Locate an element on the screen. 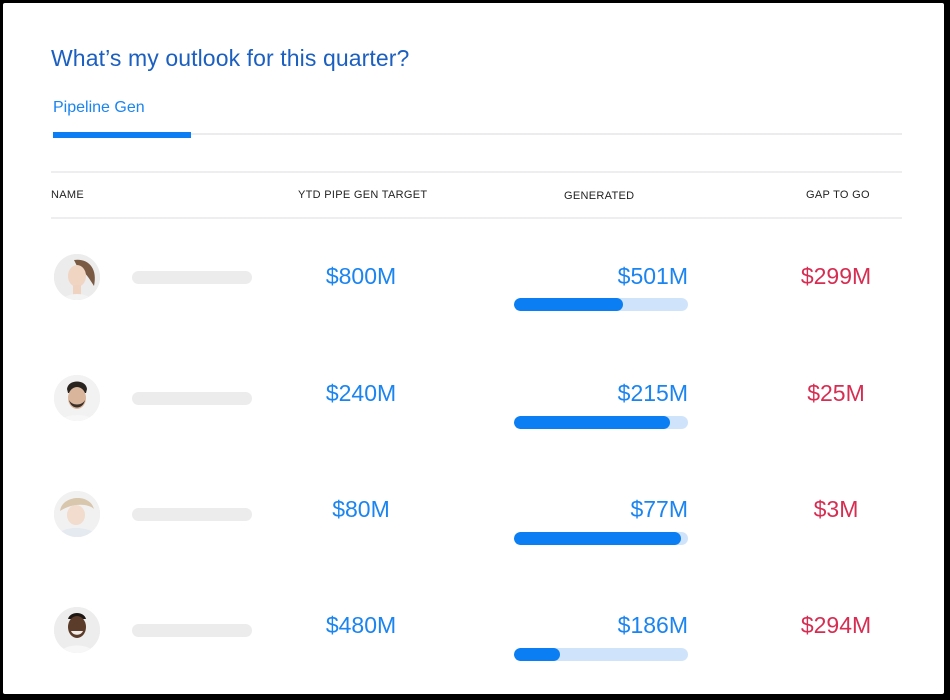  header-divider-top is located at coordinates (476, 172).